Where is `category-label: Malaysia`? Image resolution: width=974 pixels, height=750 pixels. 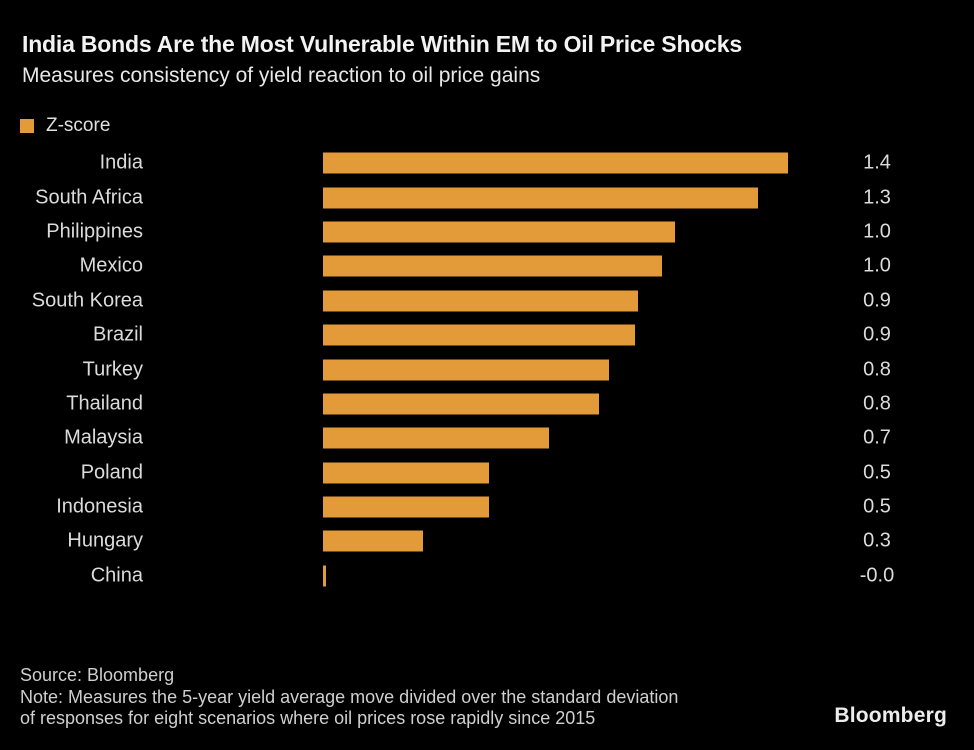
category-label: Malaysia is located at coordinates (103, 437).